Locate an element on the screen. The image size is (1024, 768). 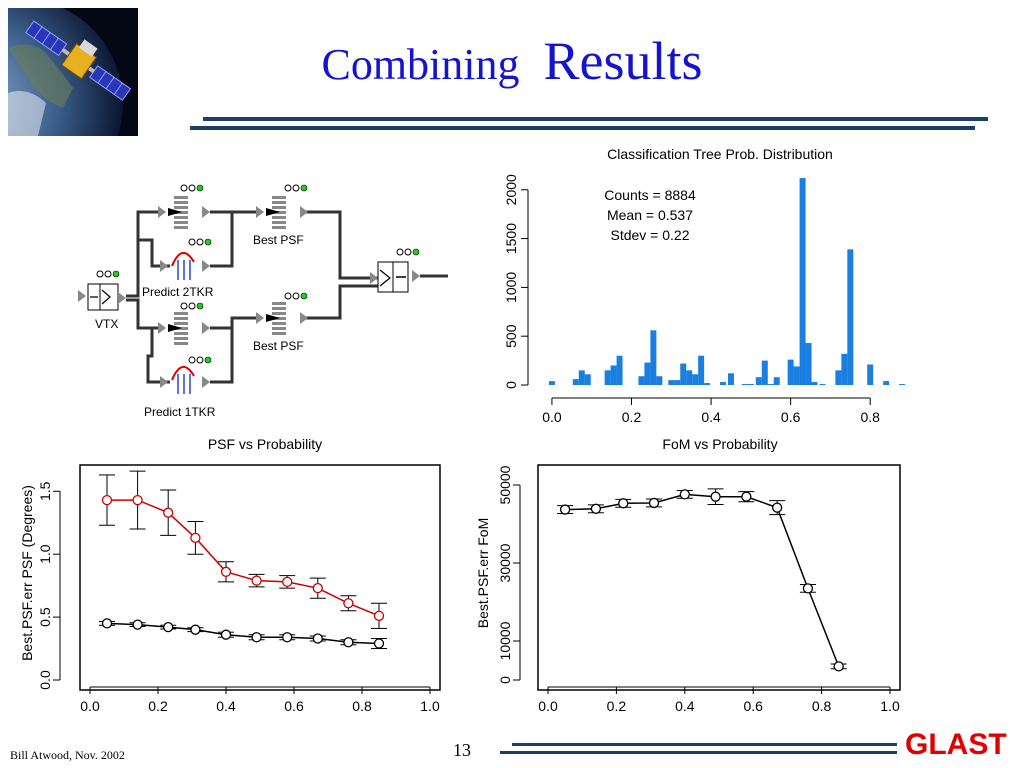
fom-y-tick-label: 0 is located at coordinates (505, 680).